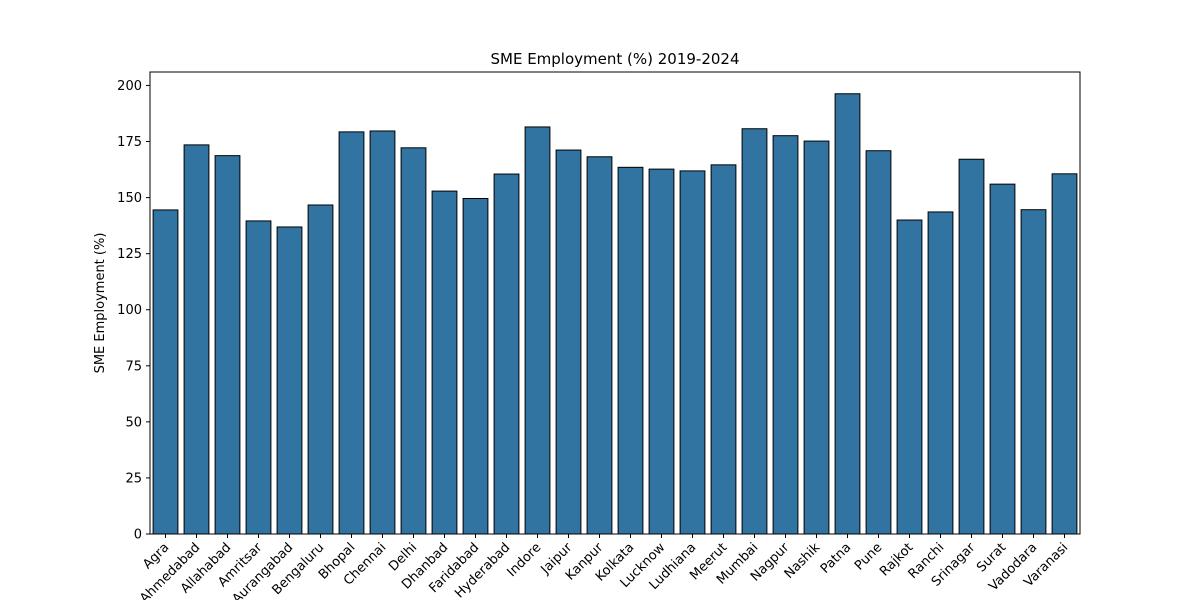 The image size is (1200, 600). Describe the element at coordinates (129, 310) in the screenshot. I see `y-tick-label: 100` at that location.